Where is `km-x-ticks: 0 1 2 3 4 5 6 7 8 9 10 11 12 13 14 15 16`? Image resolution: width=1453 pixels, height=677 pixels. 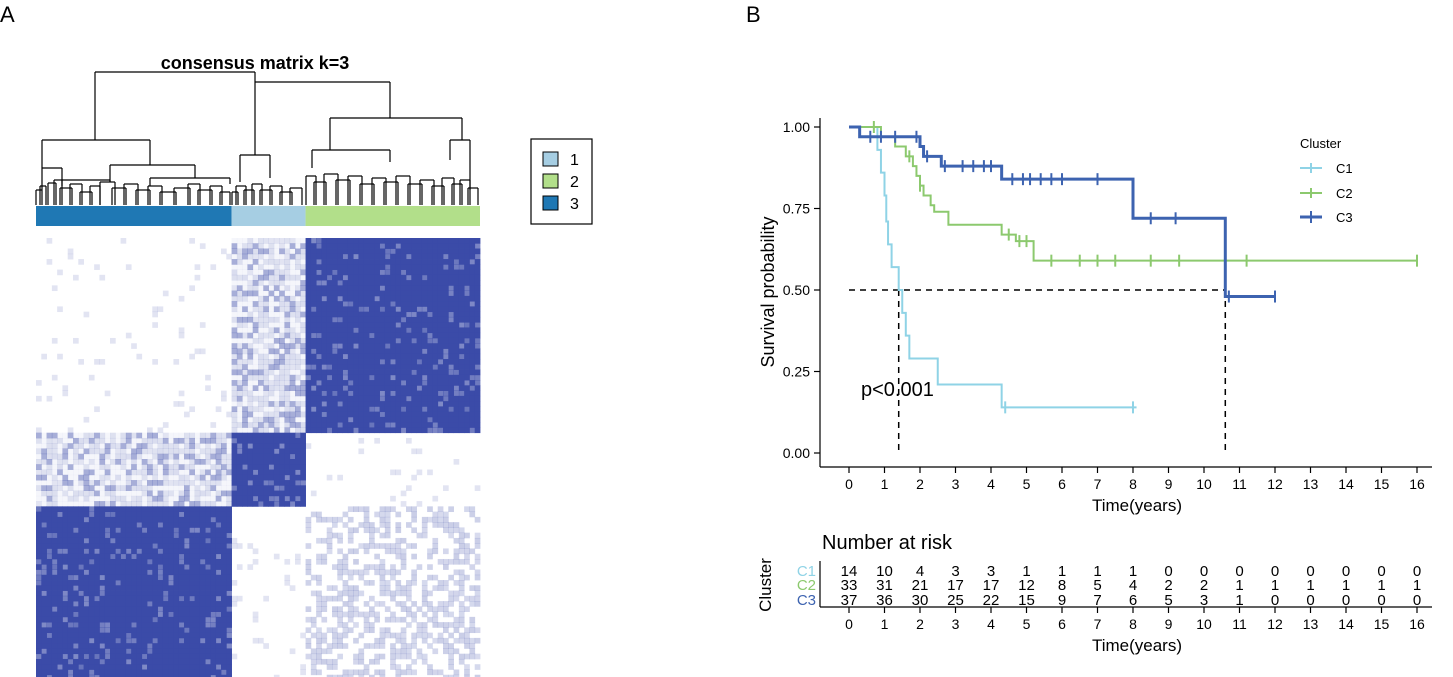 km-x-ticks: 0 1 2 3 4 5 6 7 8 9 10 11 12 13 14 15 16 is located at coordinates (1135, 479).